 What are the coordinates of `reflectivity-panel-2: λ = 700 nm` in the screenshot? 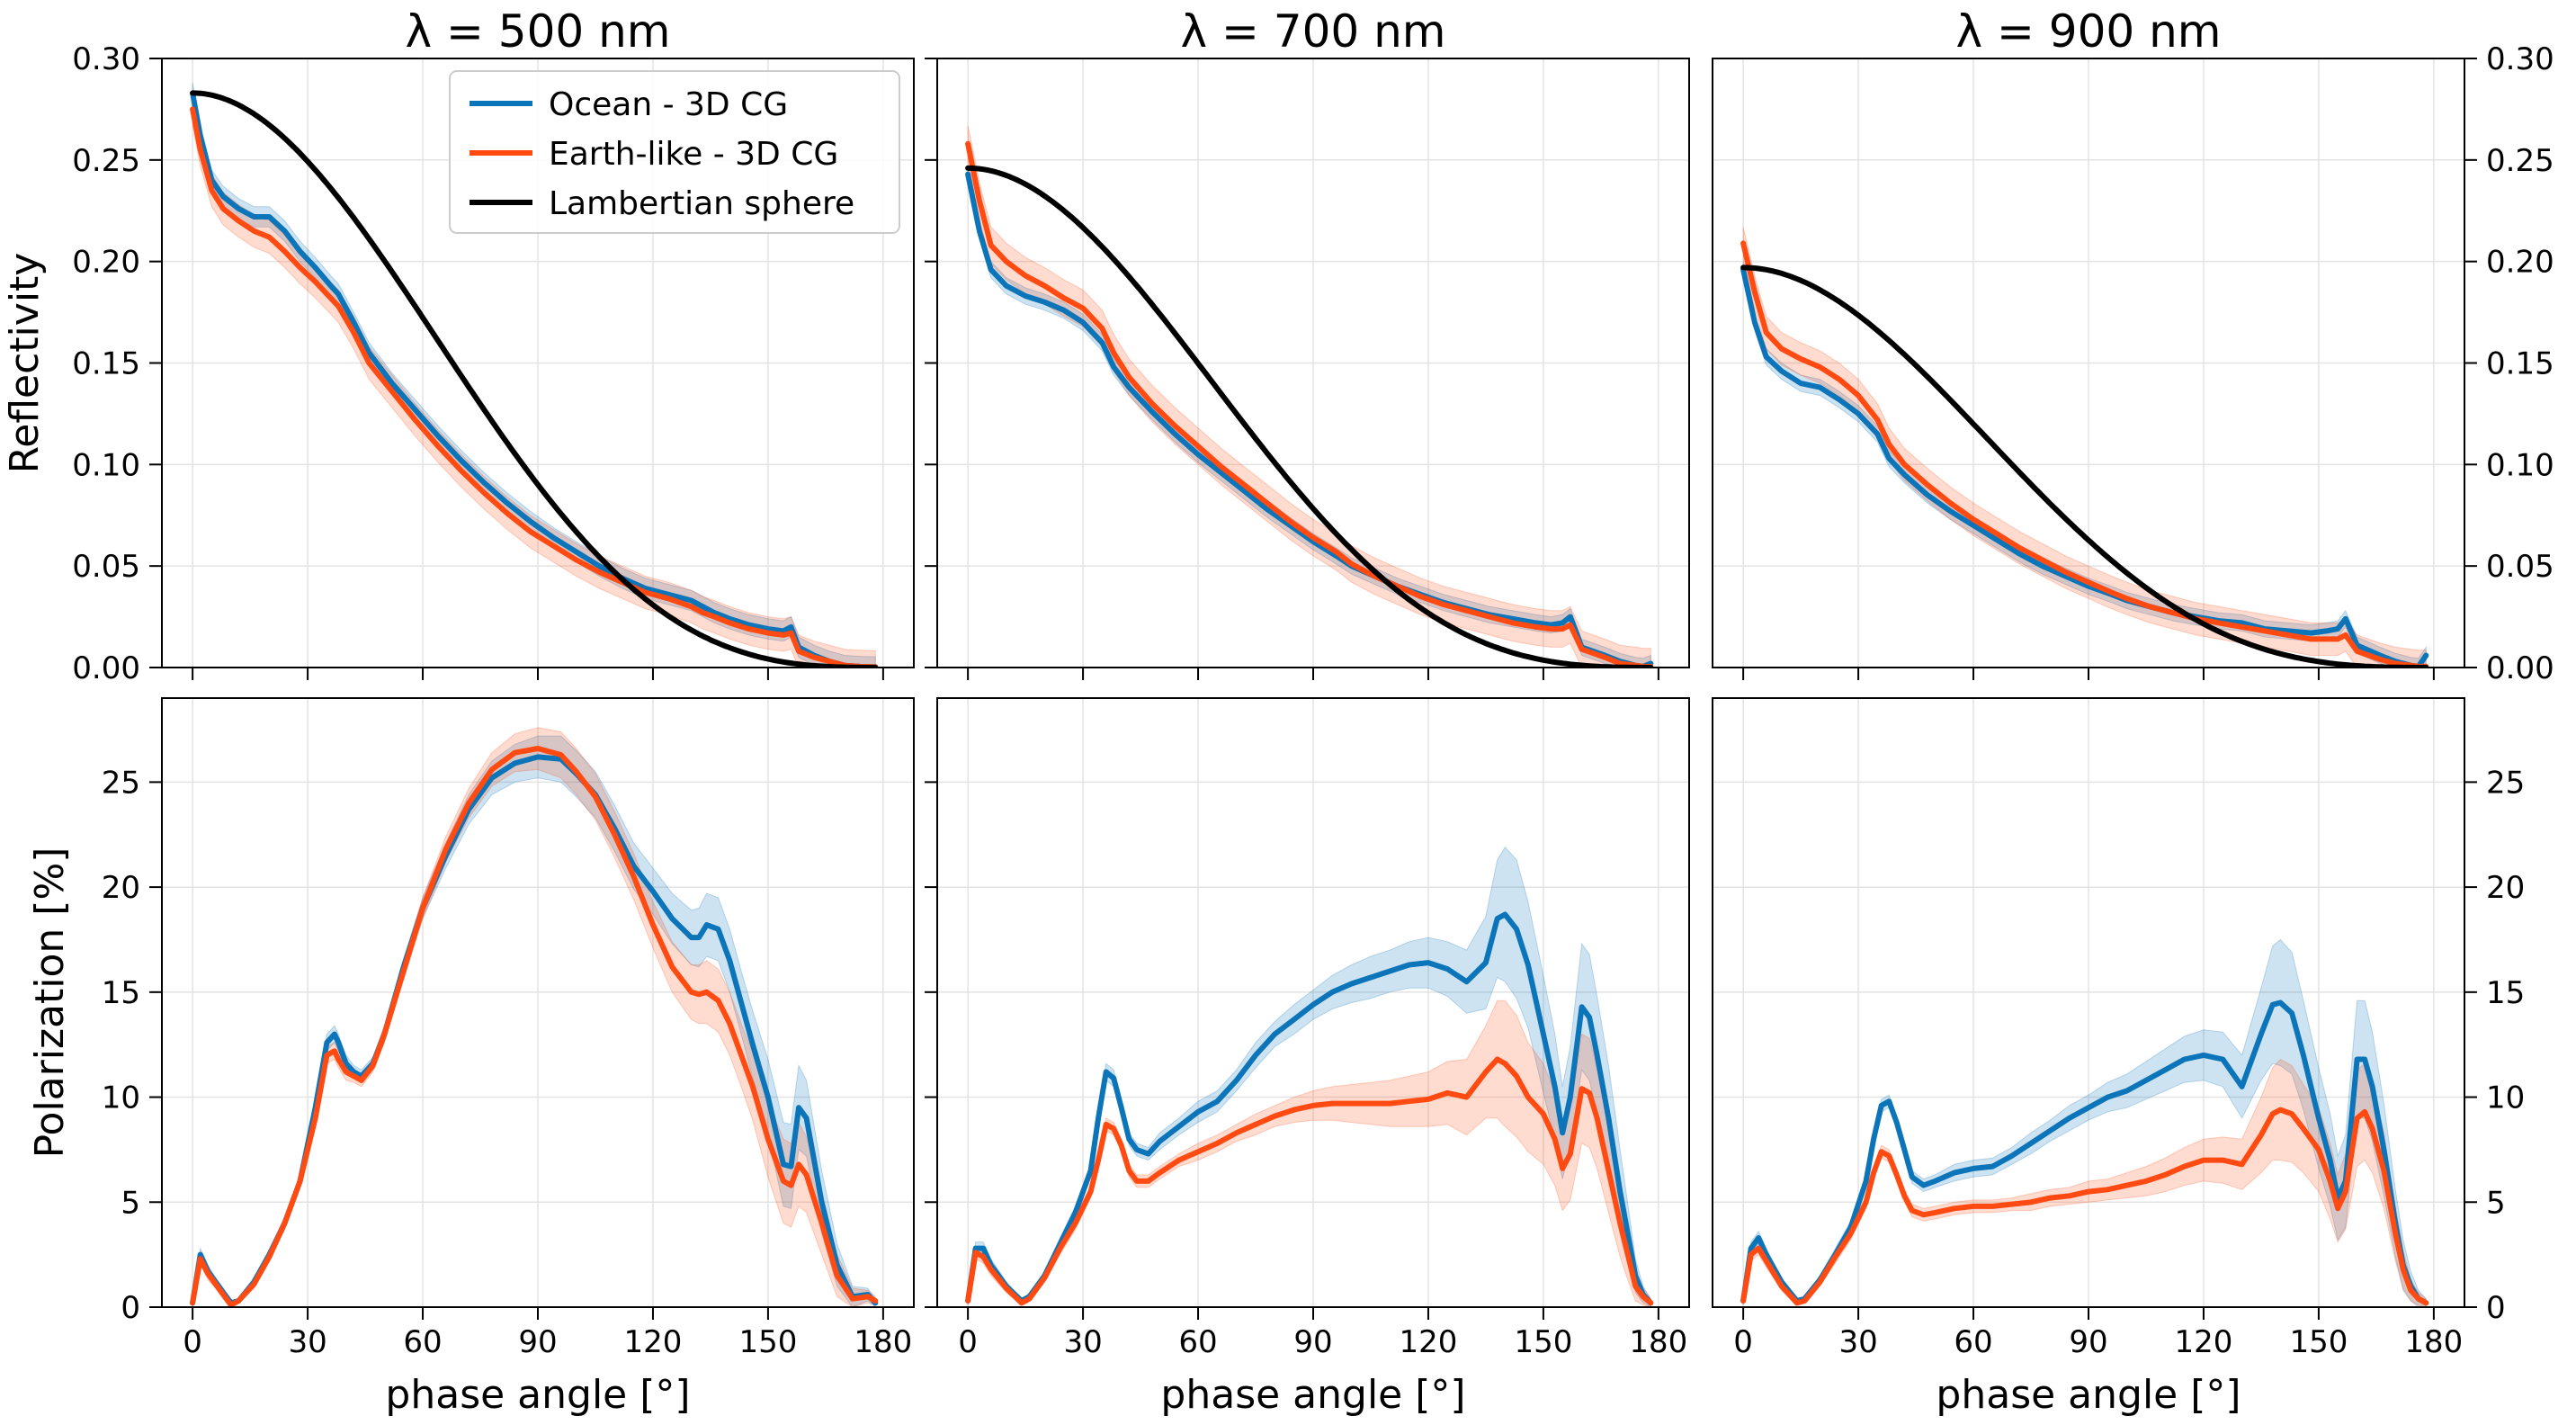 It's located at (1307, 342).